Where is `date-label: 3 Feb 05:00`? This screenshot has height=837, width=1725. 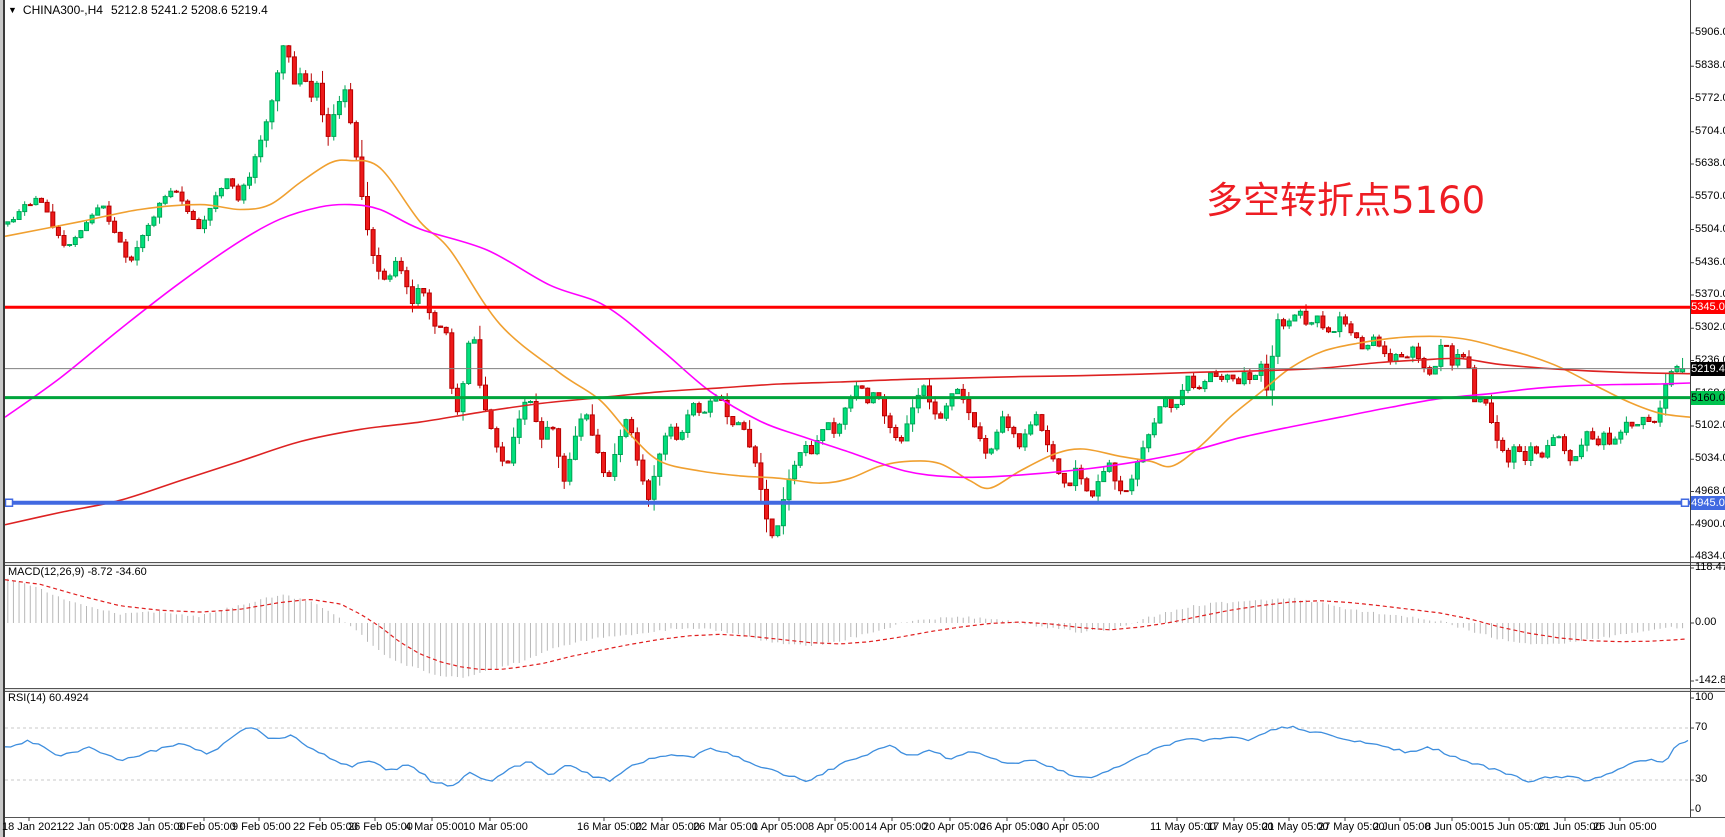 date-label: 3 Feb 05:00 is located at coordinates (206, 827).